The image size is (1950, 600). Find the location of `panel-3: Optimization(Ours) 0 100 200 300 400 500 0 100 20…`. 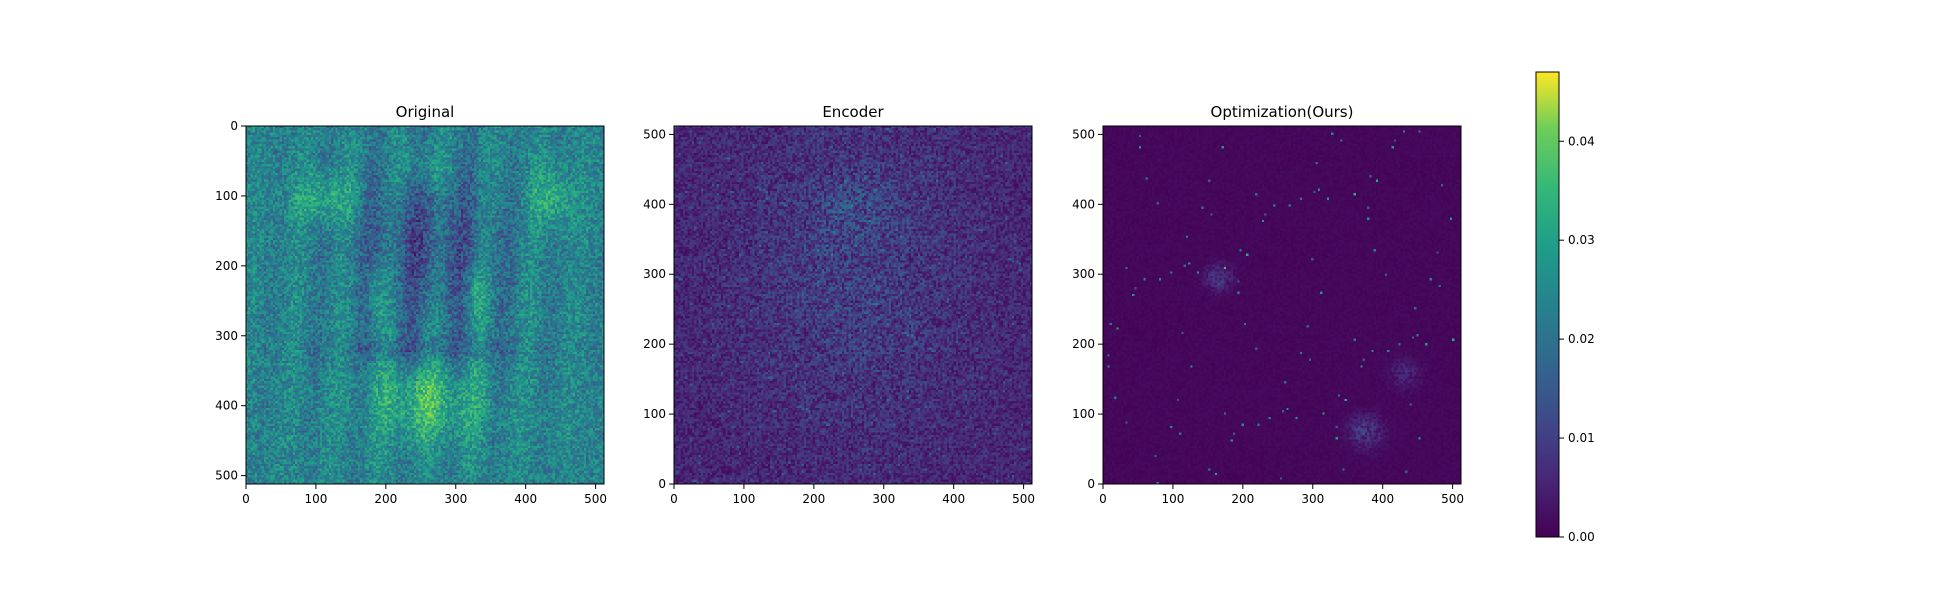

panel-3: Optimization(Ours) 0 100 200 300 400 500 0 100 20… is located at coordinates (1268, 304).